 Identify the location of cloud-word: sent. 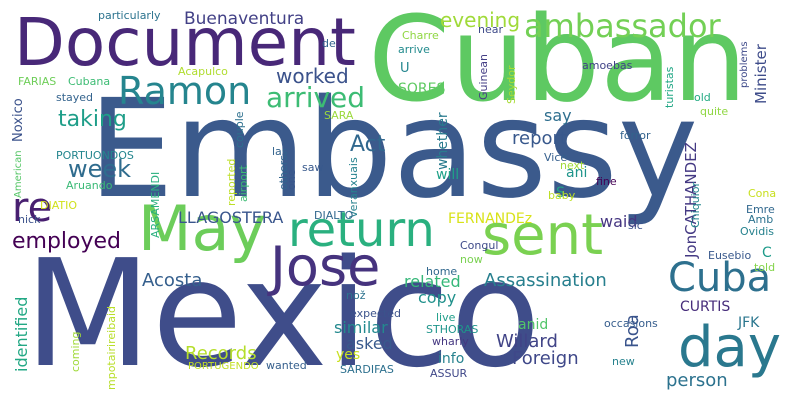
(543, 235).